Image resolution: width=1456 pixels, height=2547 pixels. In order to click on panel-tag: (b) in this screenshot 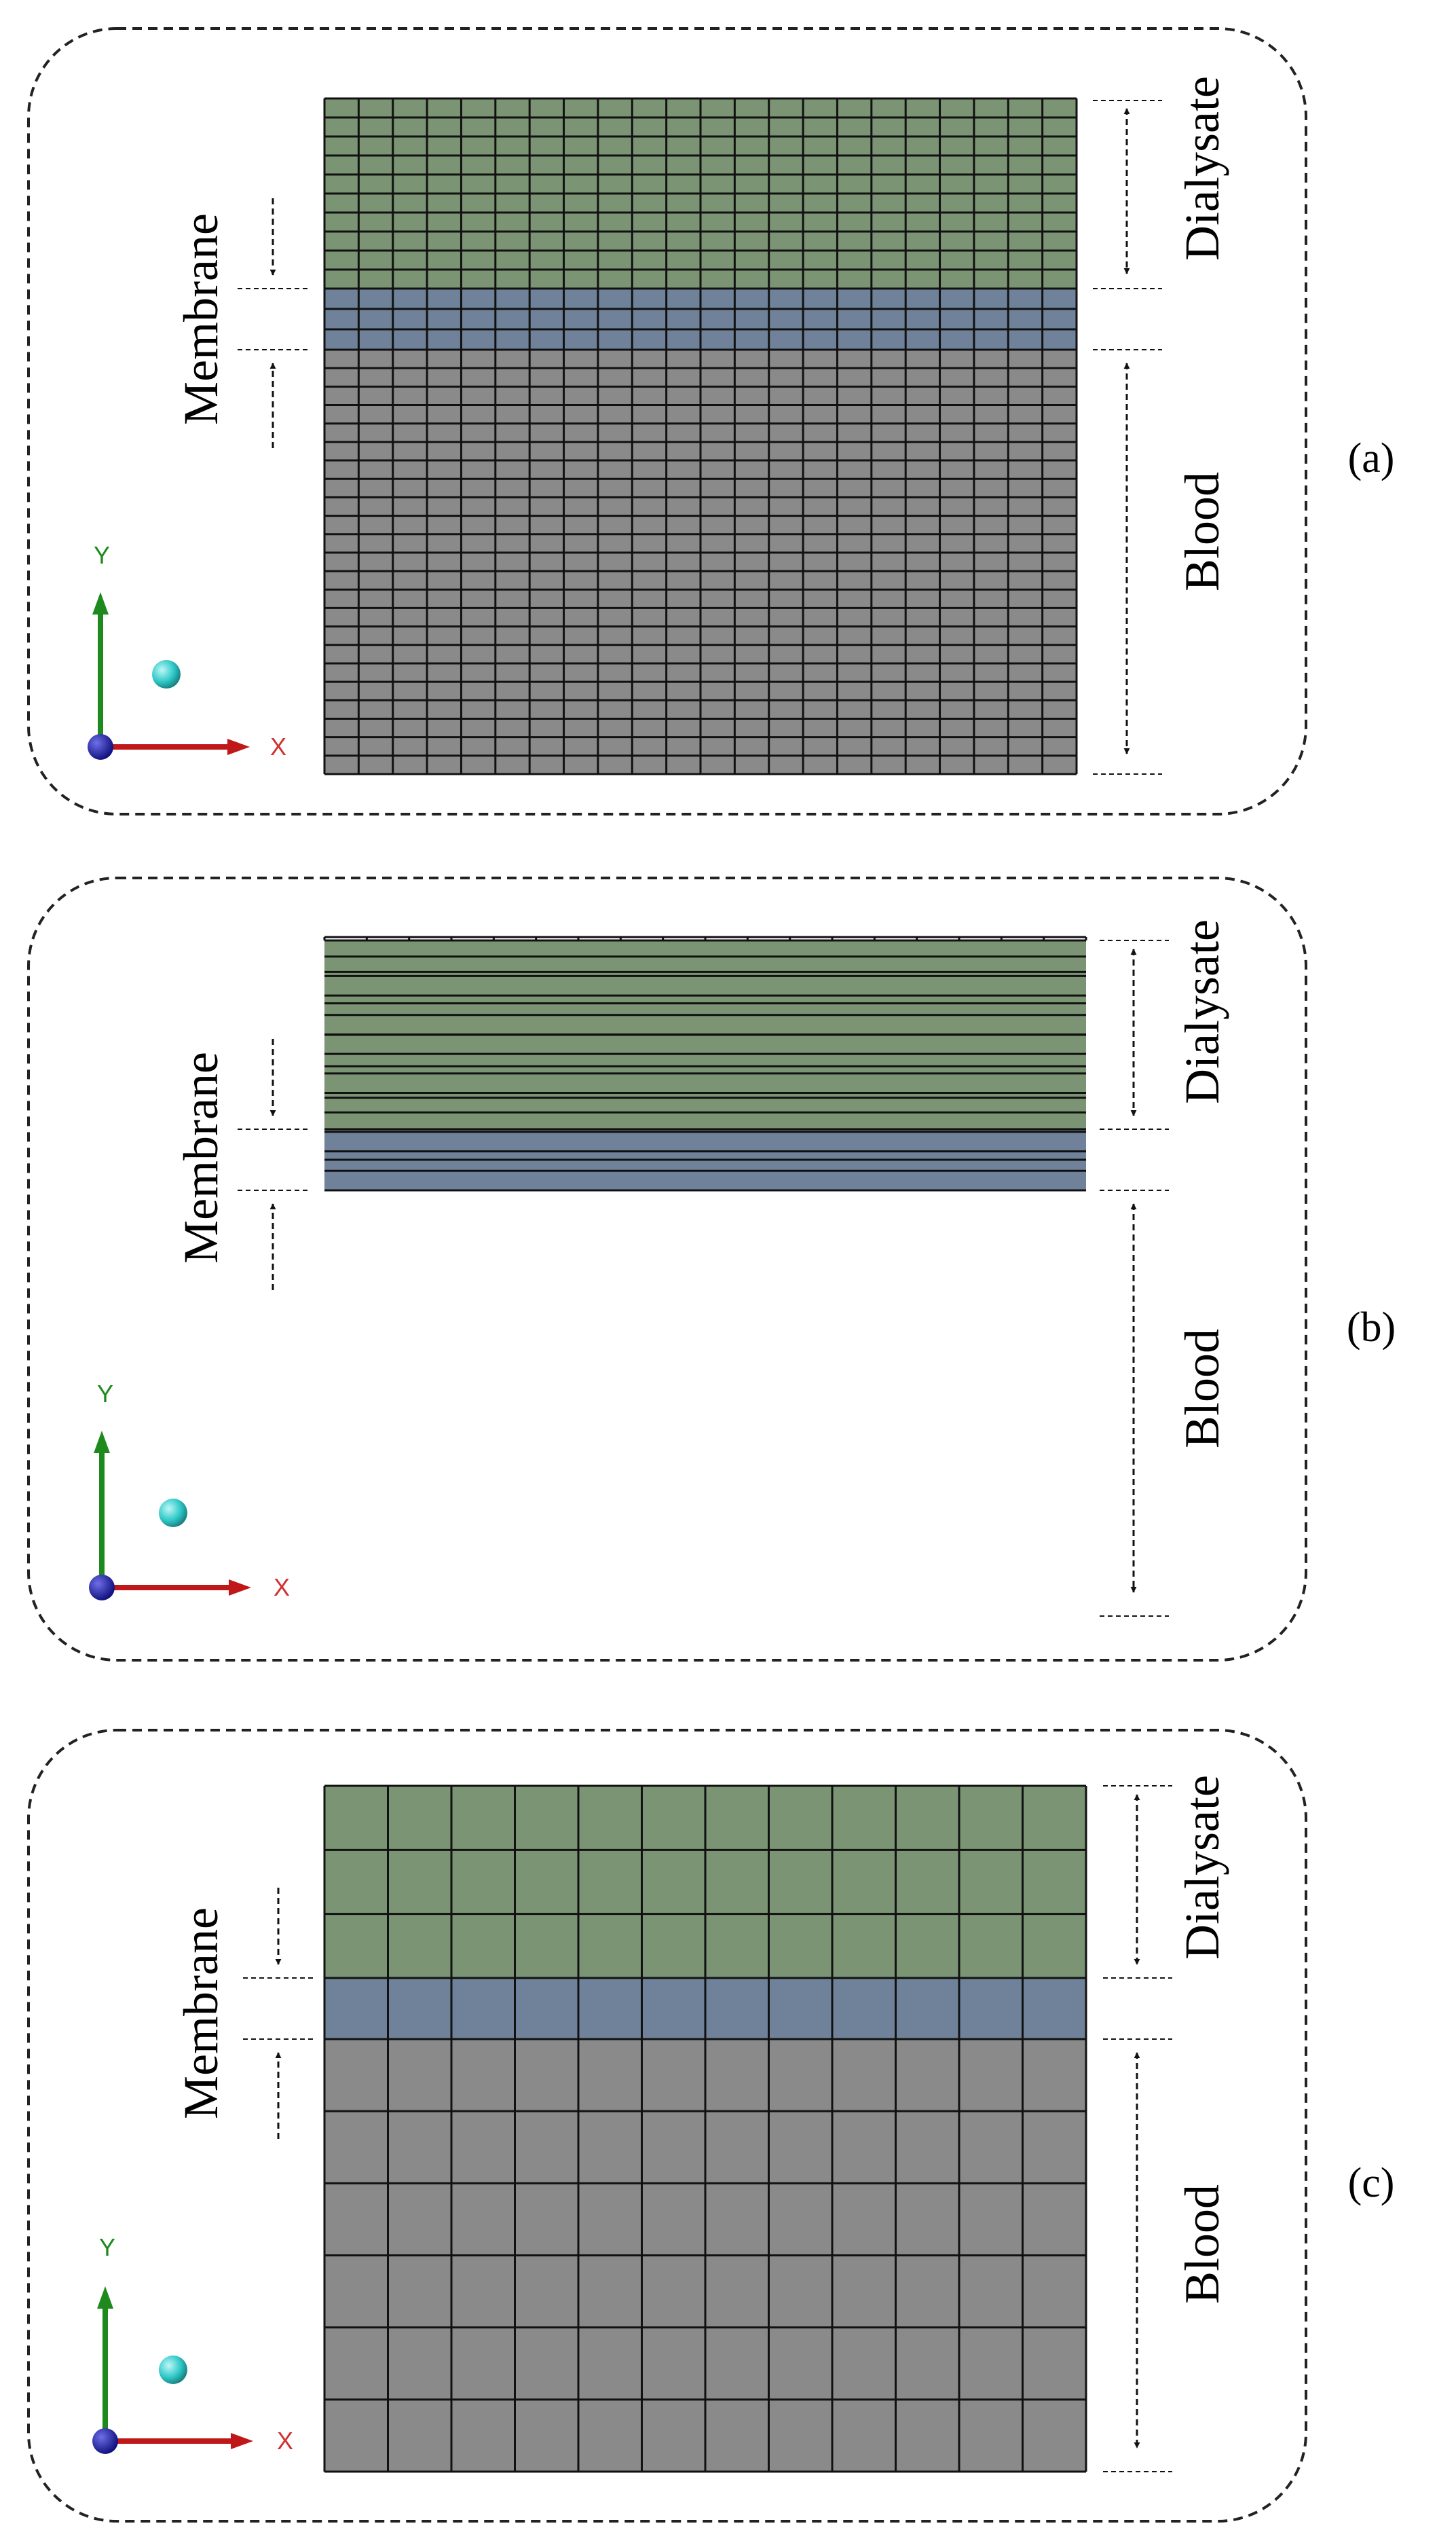, I will do `click(1371, 1327)`.